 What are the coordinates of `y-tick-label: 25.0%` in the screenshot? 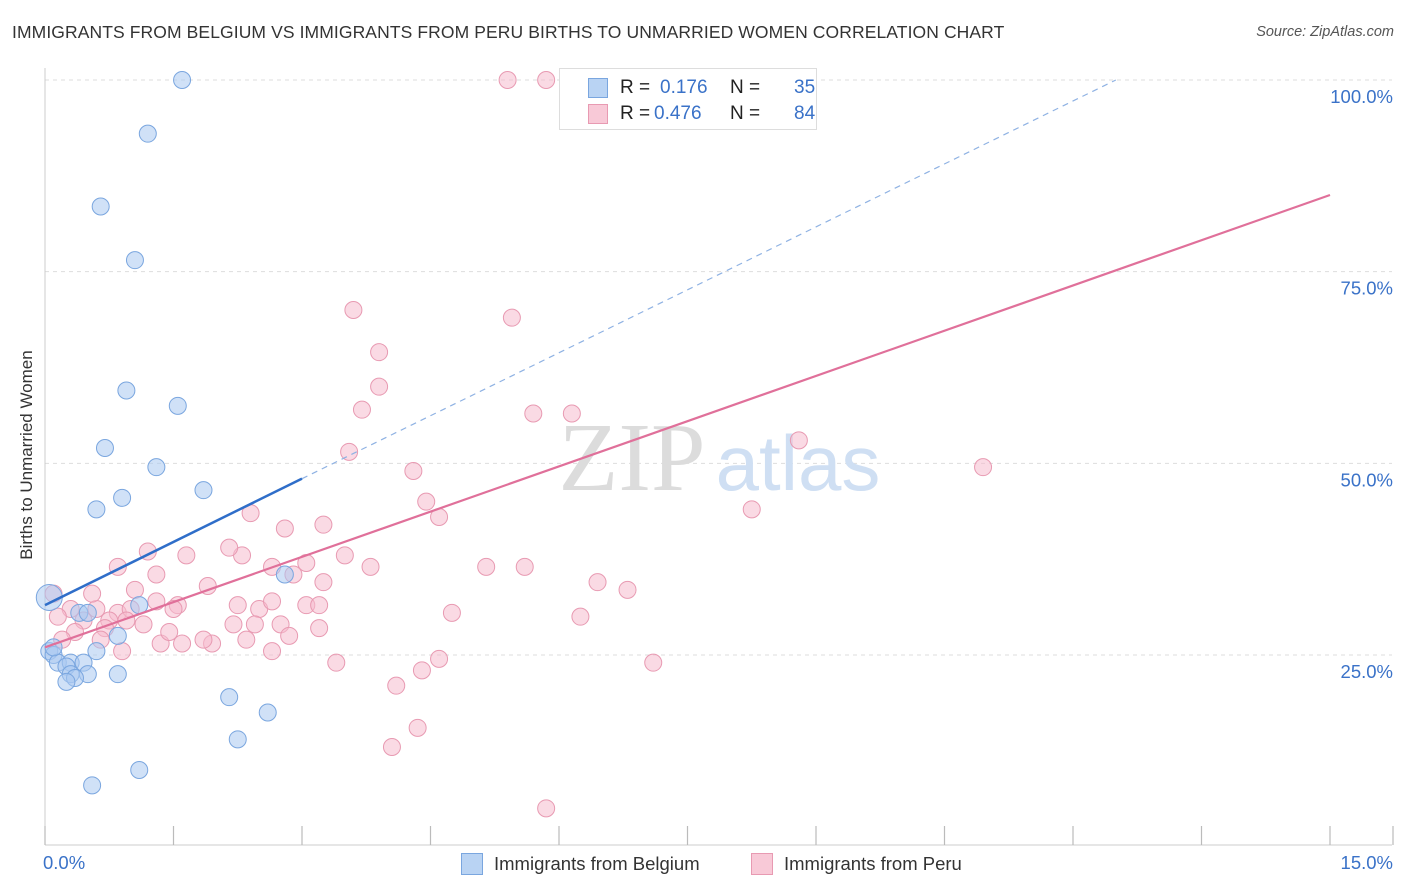 It's located at (1367, 671).